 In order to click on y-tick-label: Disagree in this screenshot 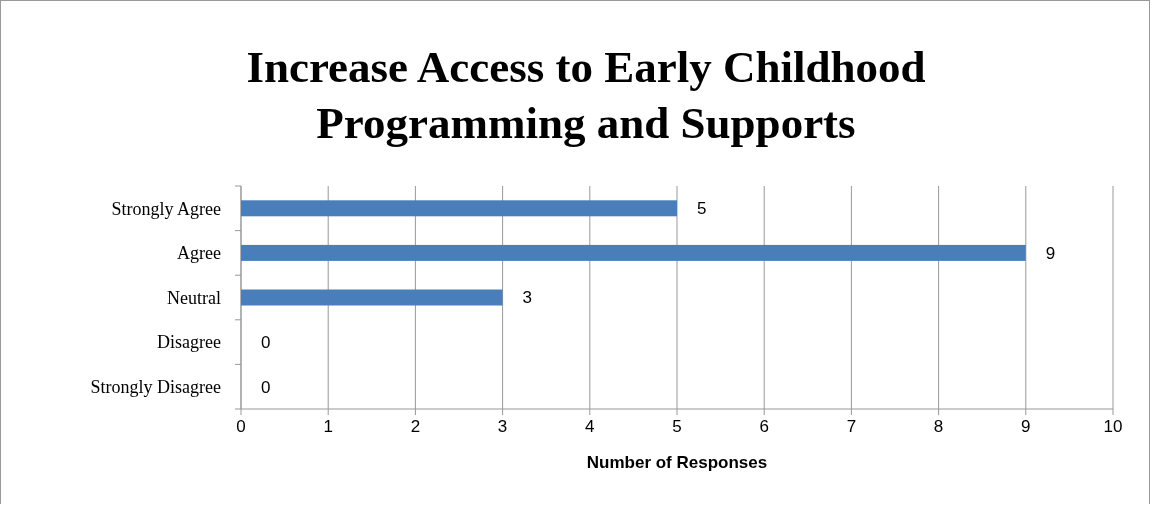, I will do `click(189, 342)`.